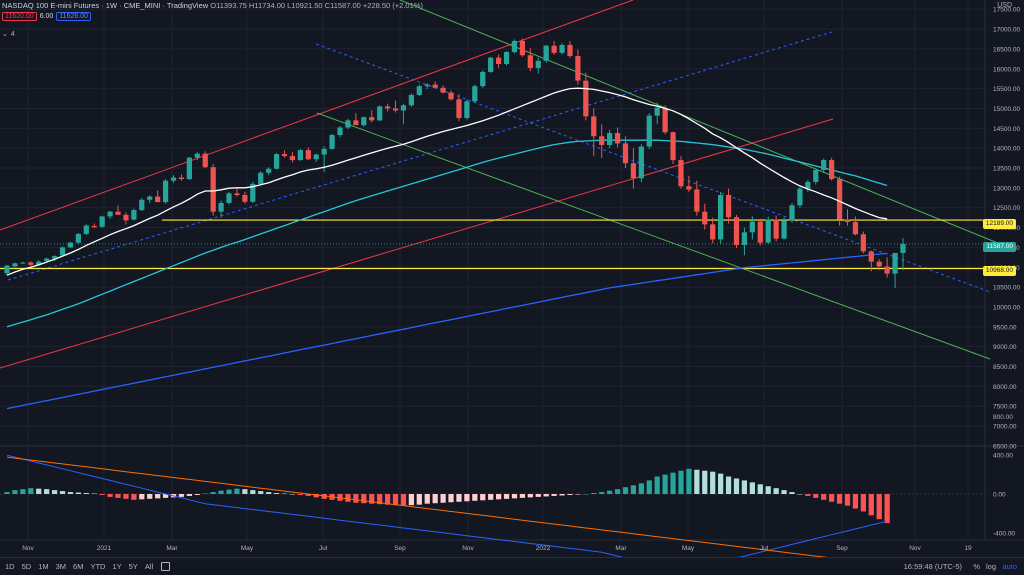 The image size is (1024, 575). What do you see at coordinates (46, 16) in the screenshot?
I see `bid-ask-row: 11620.00 6.00 11626.00` at bounding box center [46, 16].